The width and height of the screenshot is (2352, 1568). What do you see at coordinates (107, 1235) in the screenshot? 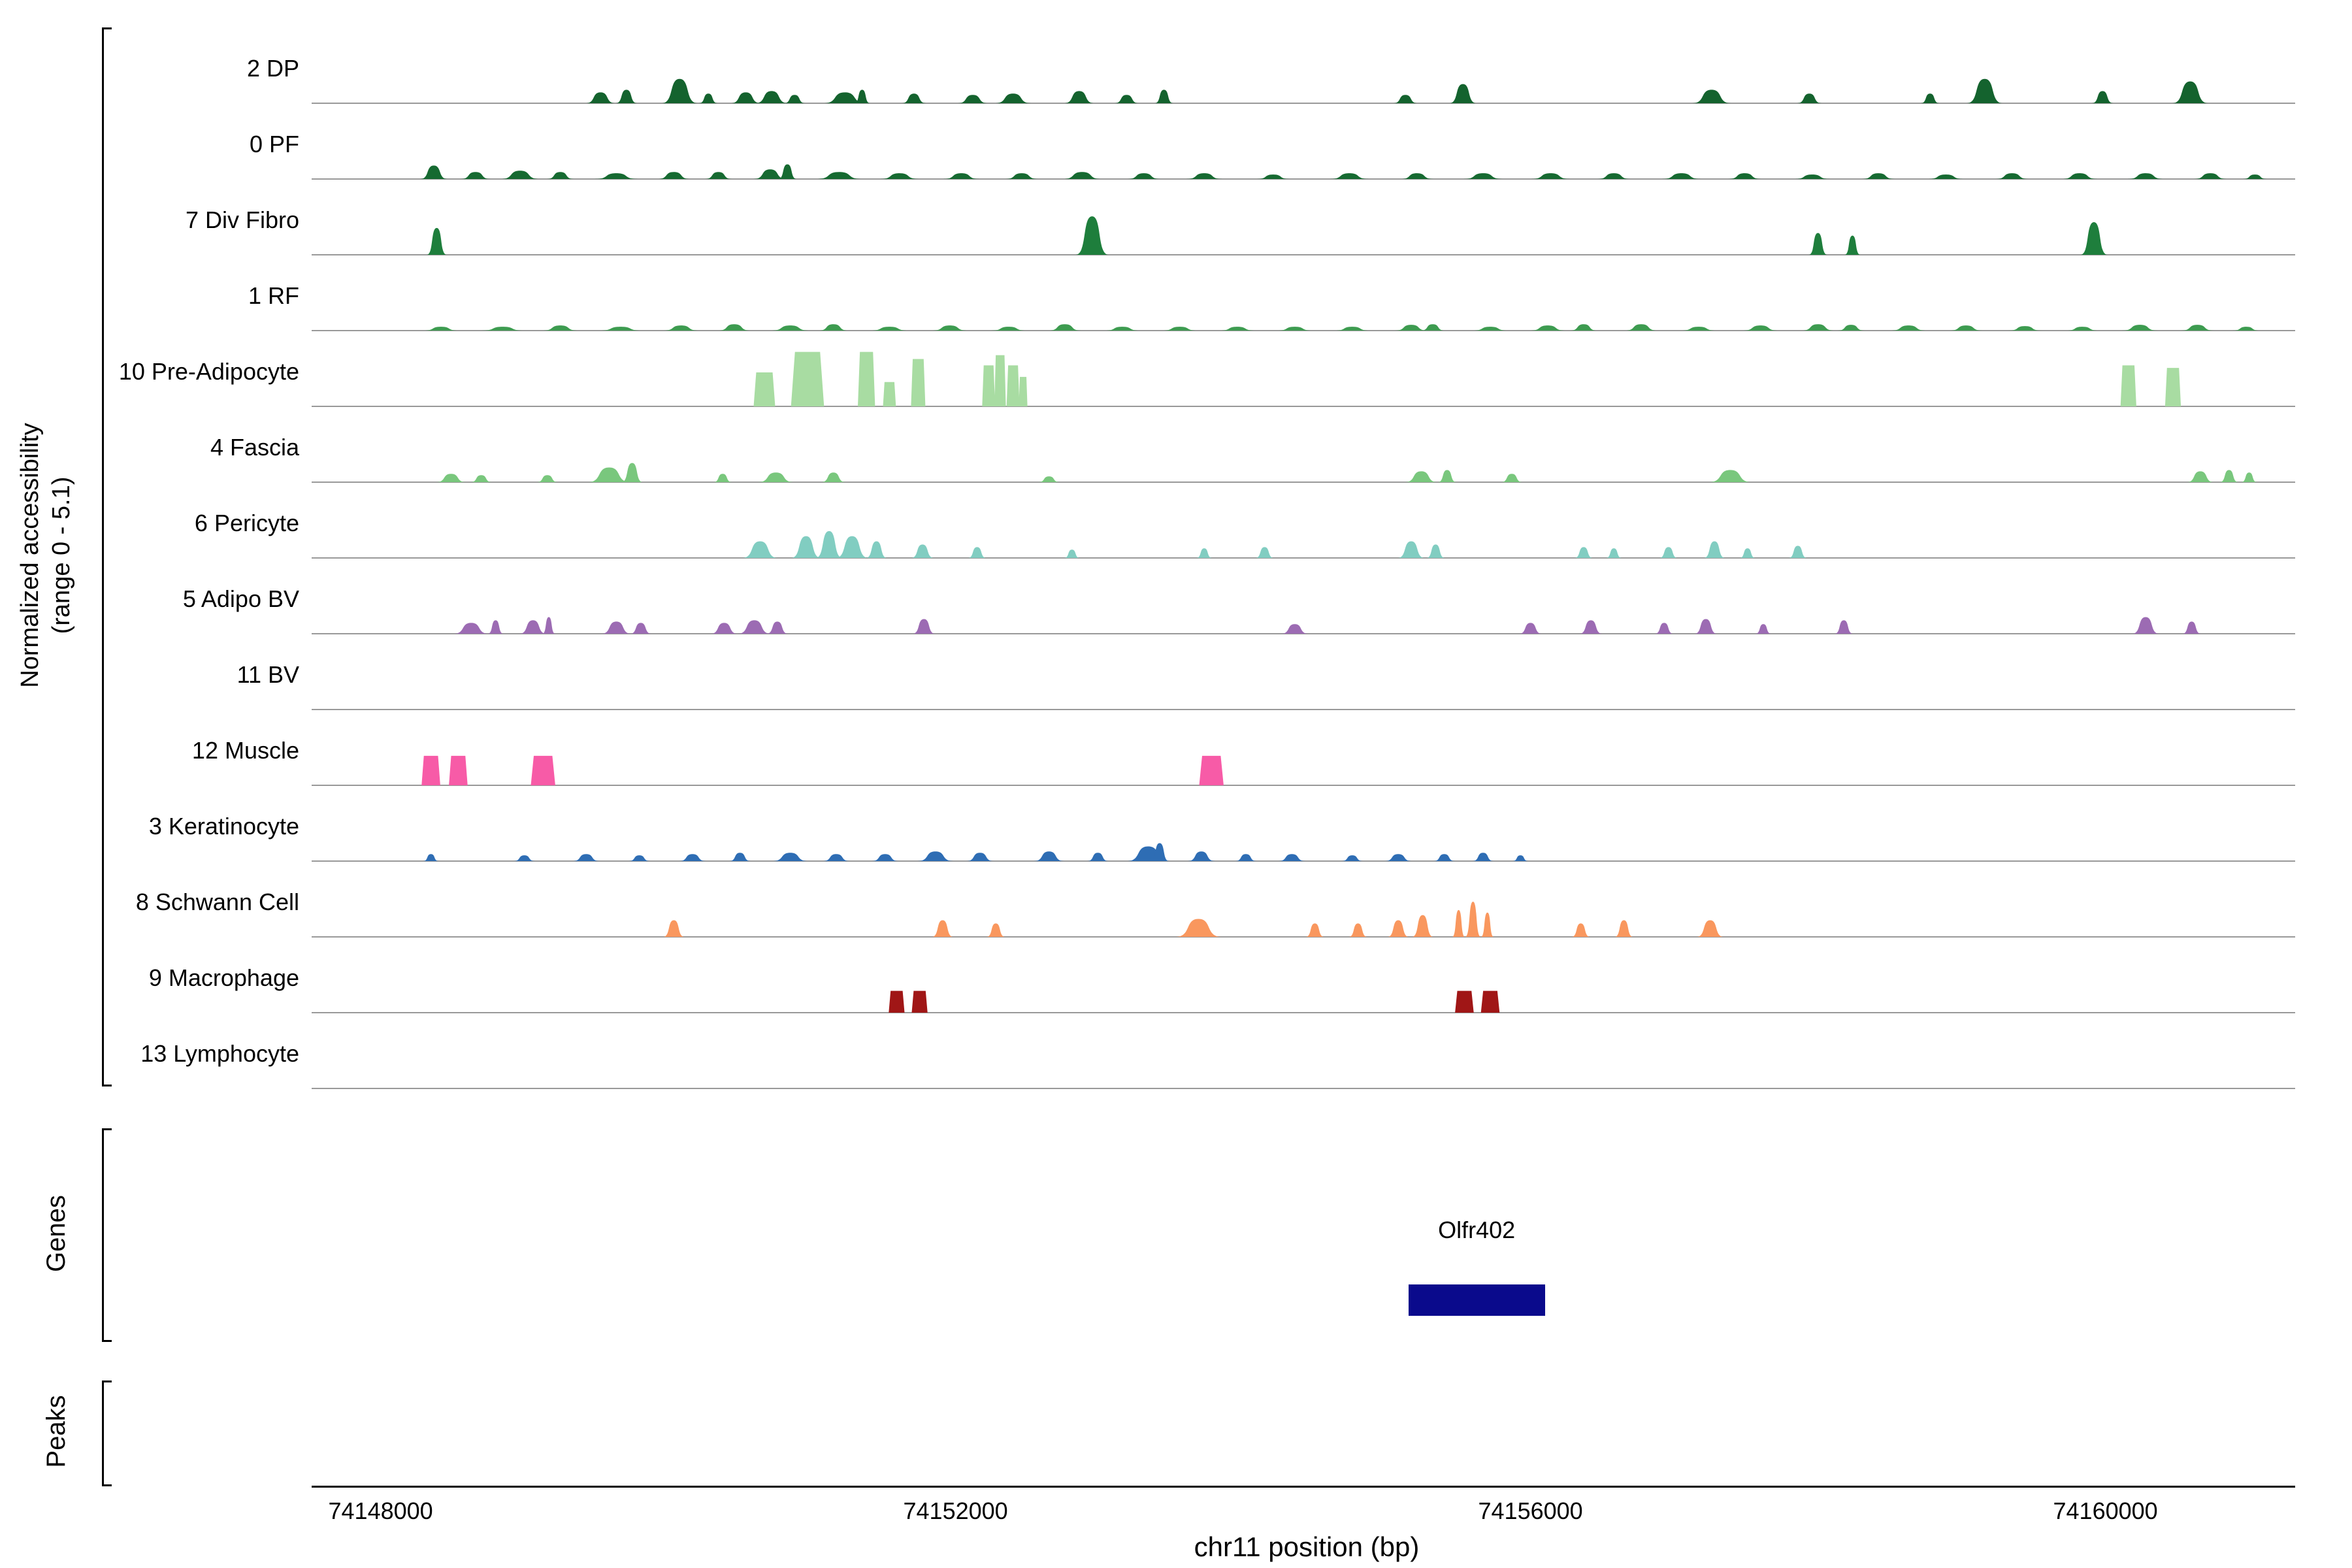
I see `genes-axis-bracket` at bounding box center [107, 1235].